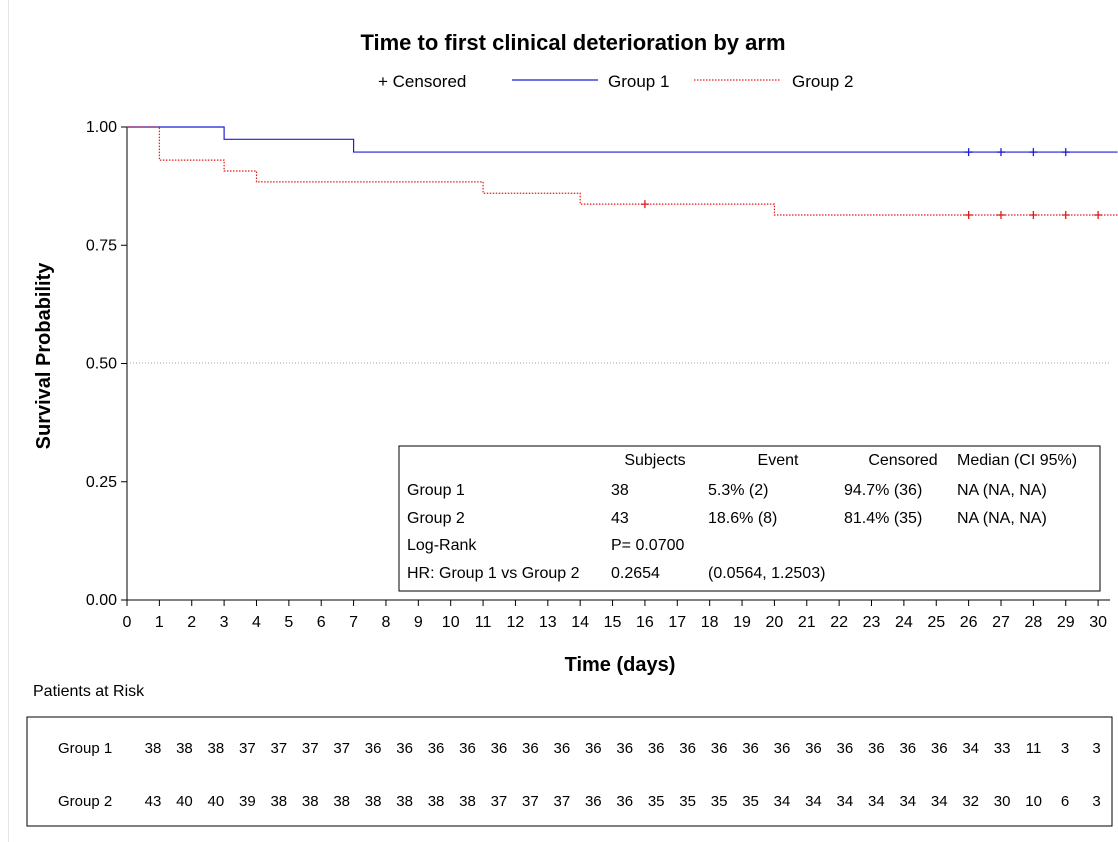  What do you see at coordinates (224, 622) in the screenshot?
I see `x-tick-label: 3` at bounding box center [224, 622].